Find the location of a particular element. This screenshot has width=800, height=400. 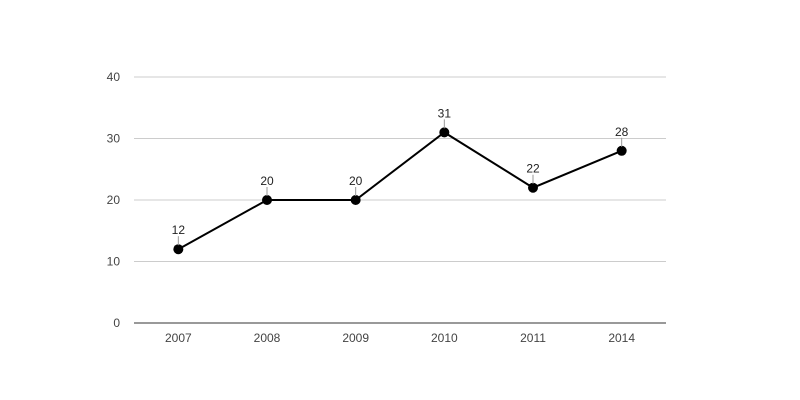

y-tick-label: 10 is located at coordinates (114, 262).